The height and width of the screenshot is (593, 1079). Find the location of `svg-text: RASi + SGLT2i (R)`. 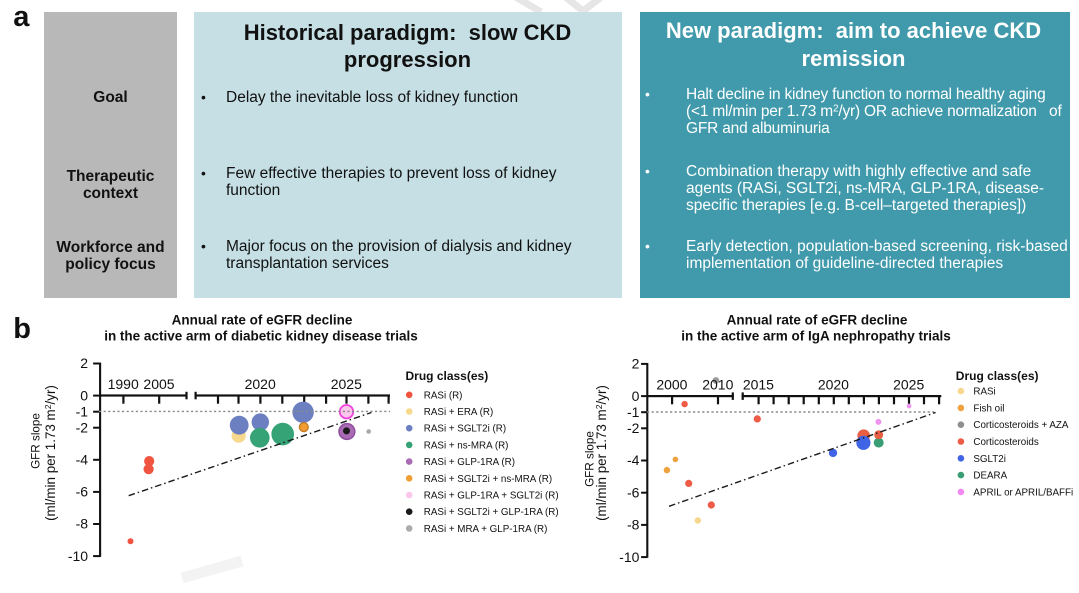

svg-text: RASi + SGLT2i (R) is located at coordinates (465, 429).